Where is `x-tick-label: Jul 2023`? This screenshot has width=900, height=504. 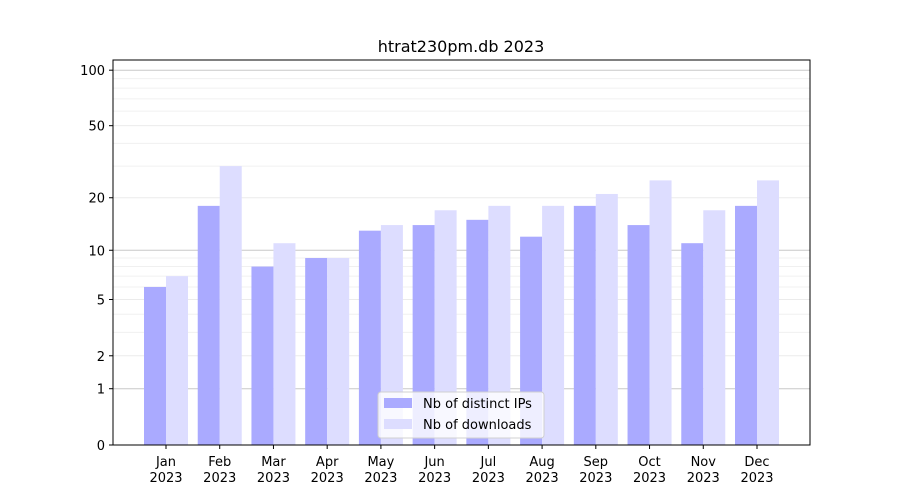
x-tick-label: Jul 2023 is located at coordinates (488, 470).